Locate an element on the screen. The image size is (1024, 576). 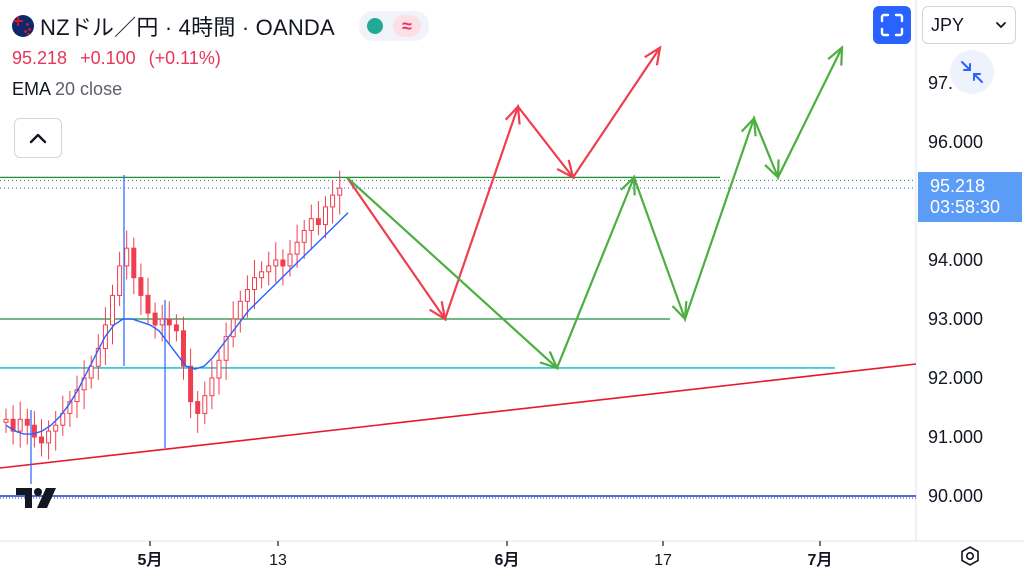
price-tag-countdown: 03:58:30 is located at coordinates (965, 207).